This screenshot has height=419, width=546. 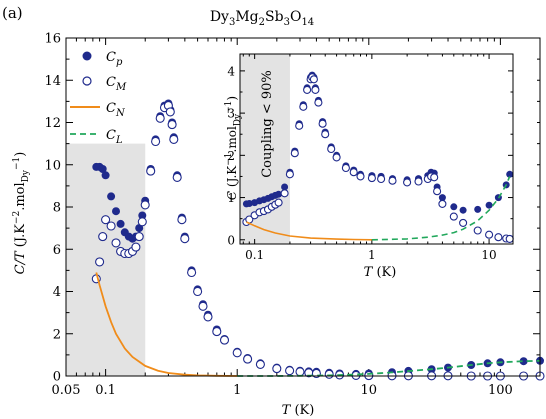 I want to click on main-y-axis-label: C/T (J.K−2.molDy−1), so click(x=21, y=213).